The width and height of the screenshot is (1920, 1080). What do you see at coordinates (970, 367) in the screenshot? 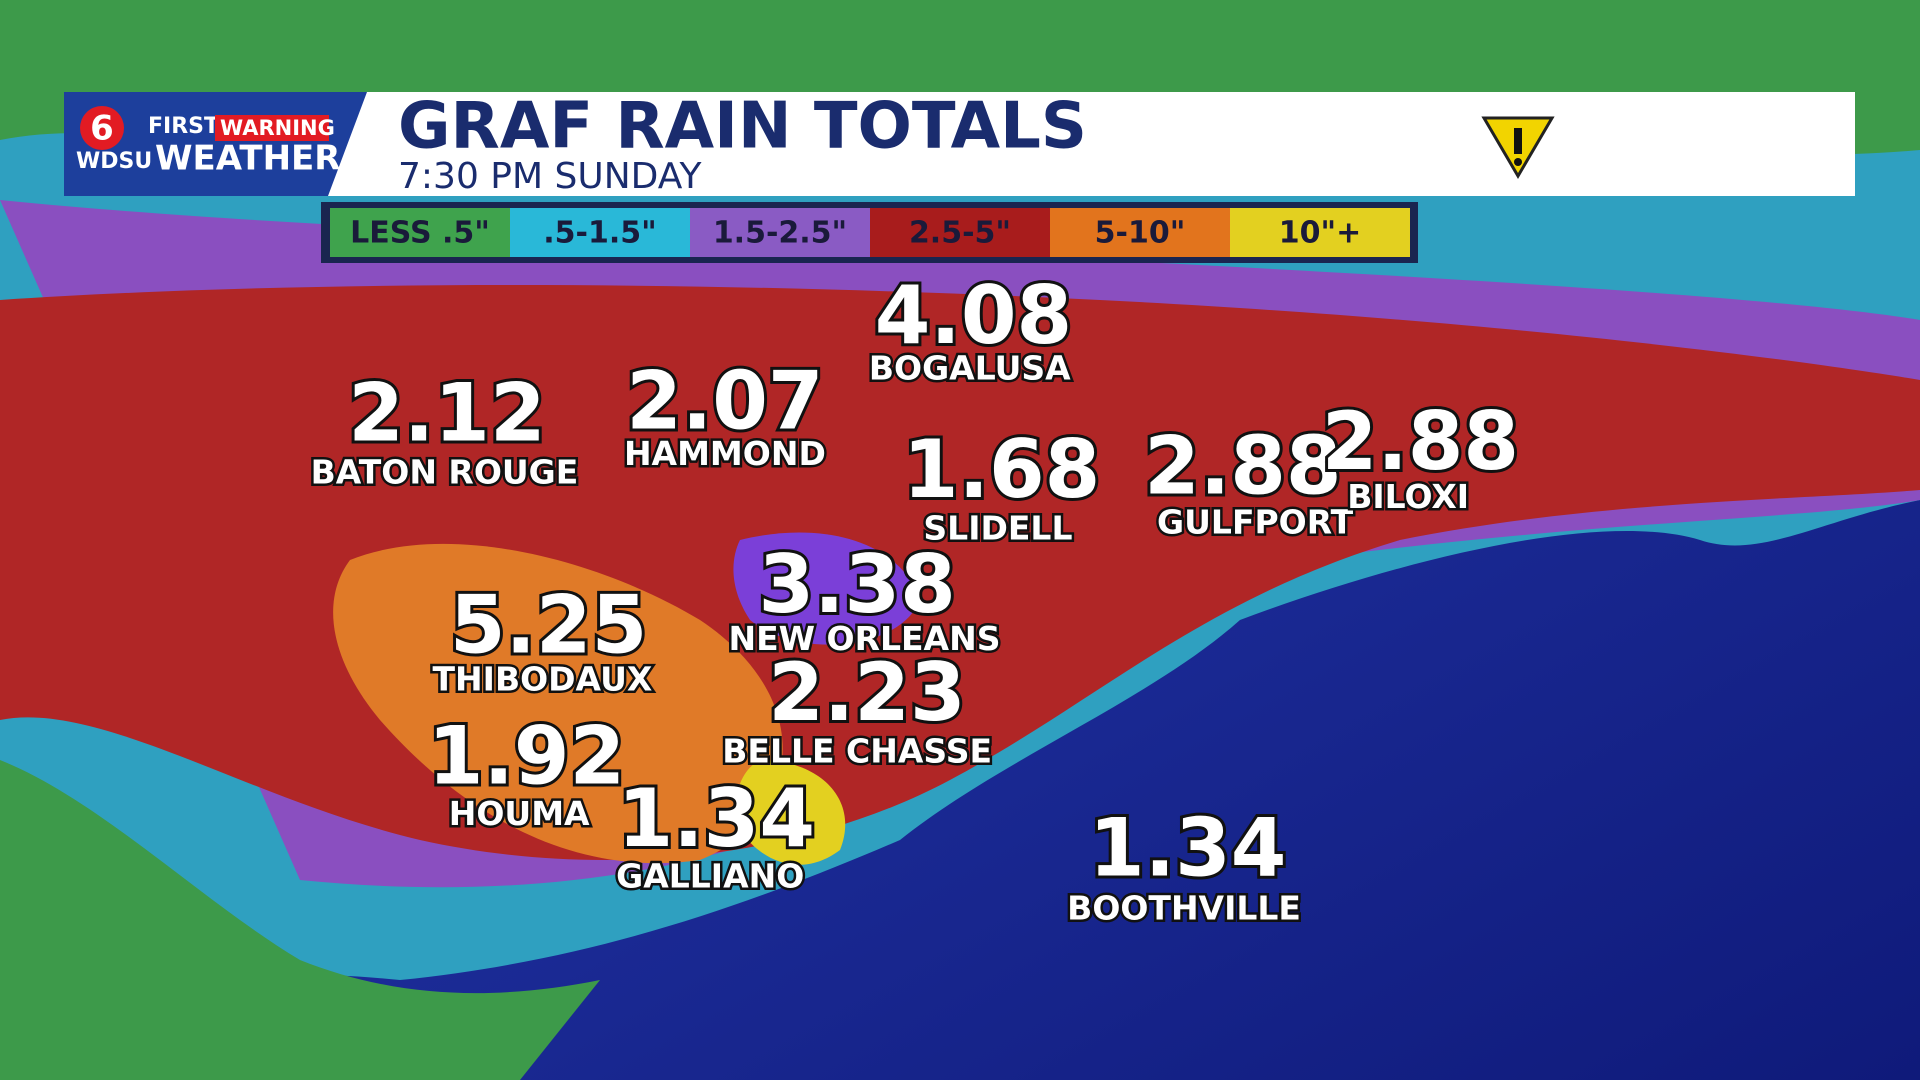
I see `city-name: BOGALUSA` at bounding box center [970, 367].